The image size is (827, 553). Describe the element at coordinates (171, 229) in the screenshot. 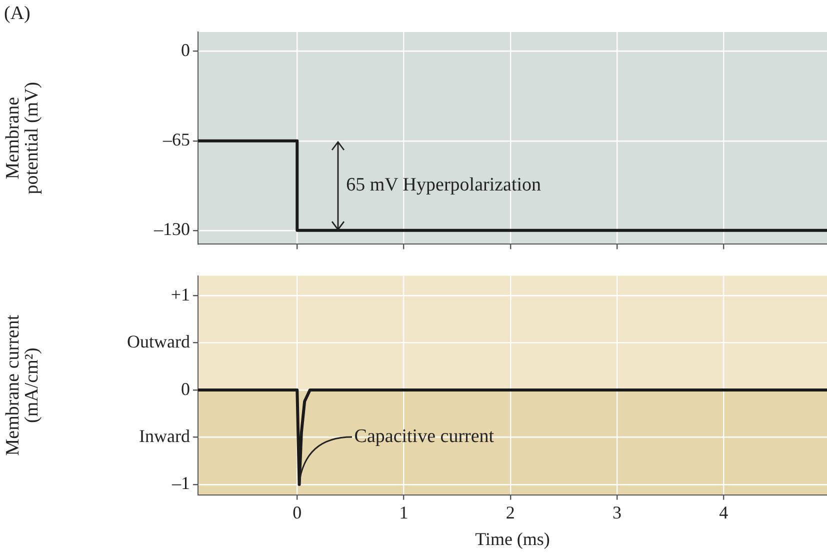

I see `y-tick-label: –130` at that location.